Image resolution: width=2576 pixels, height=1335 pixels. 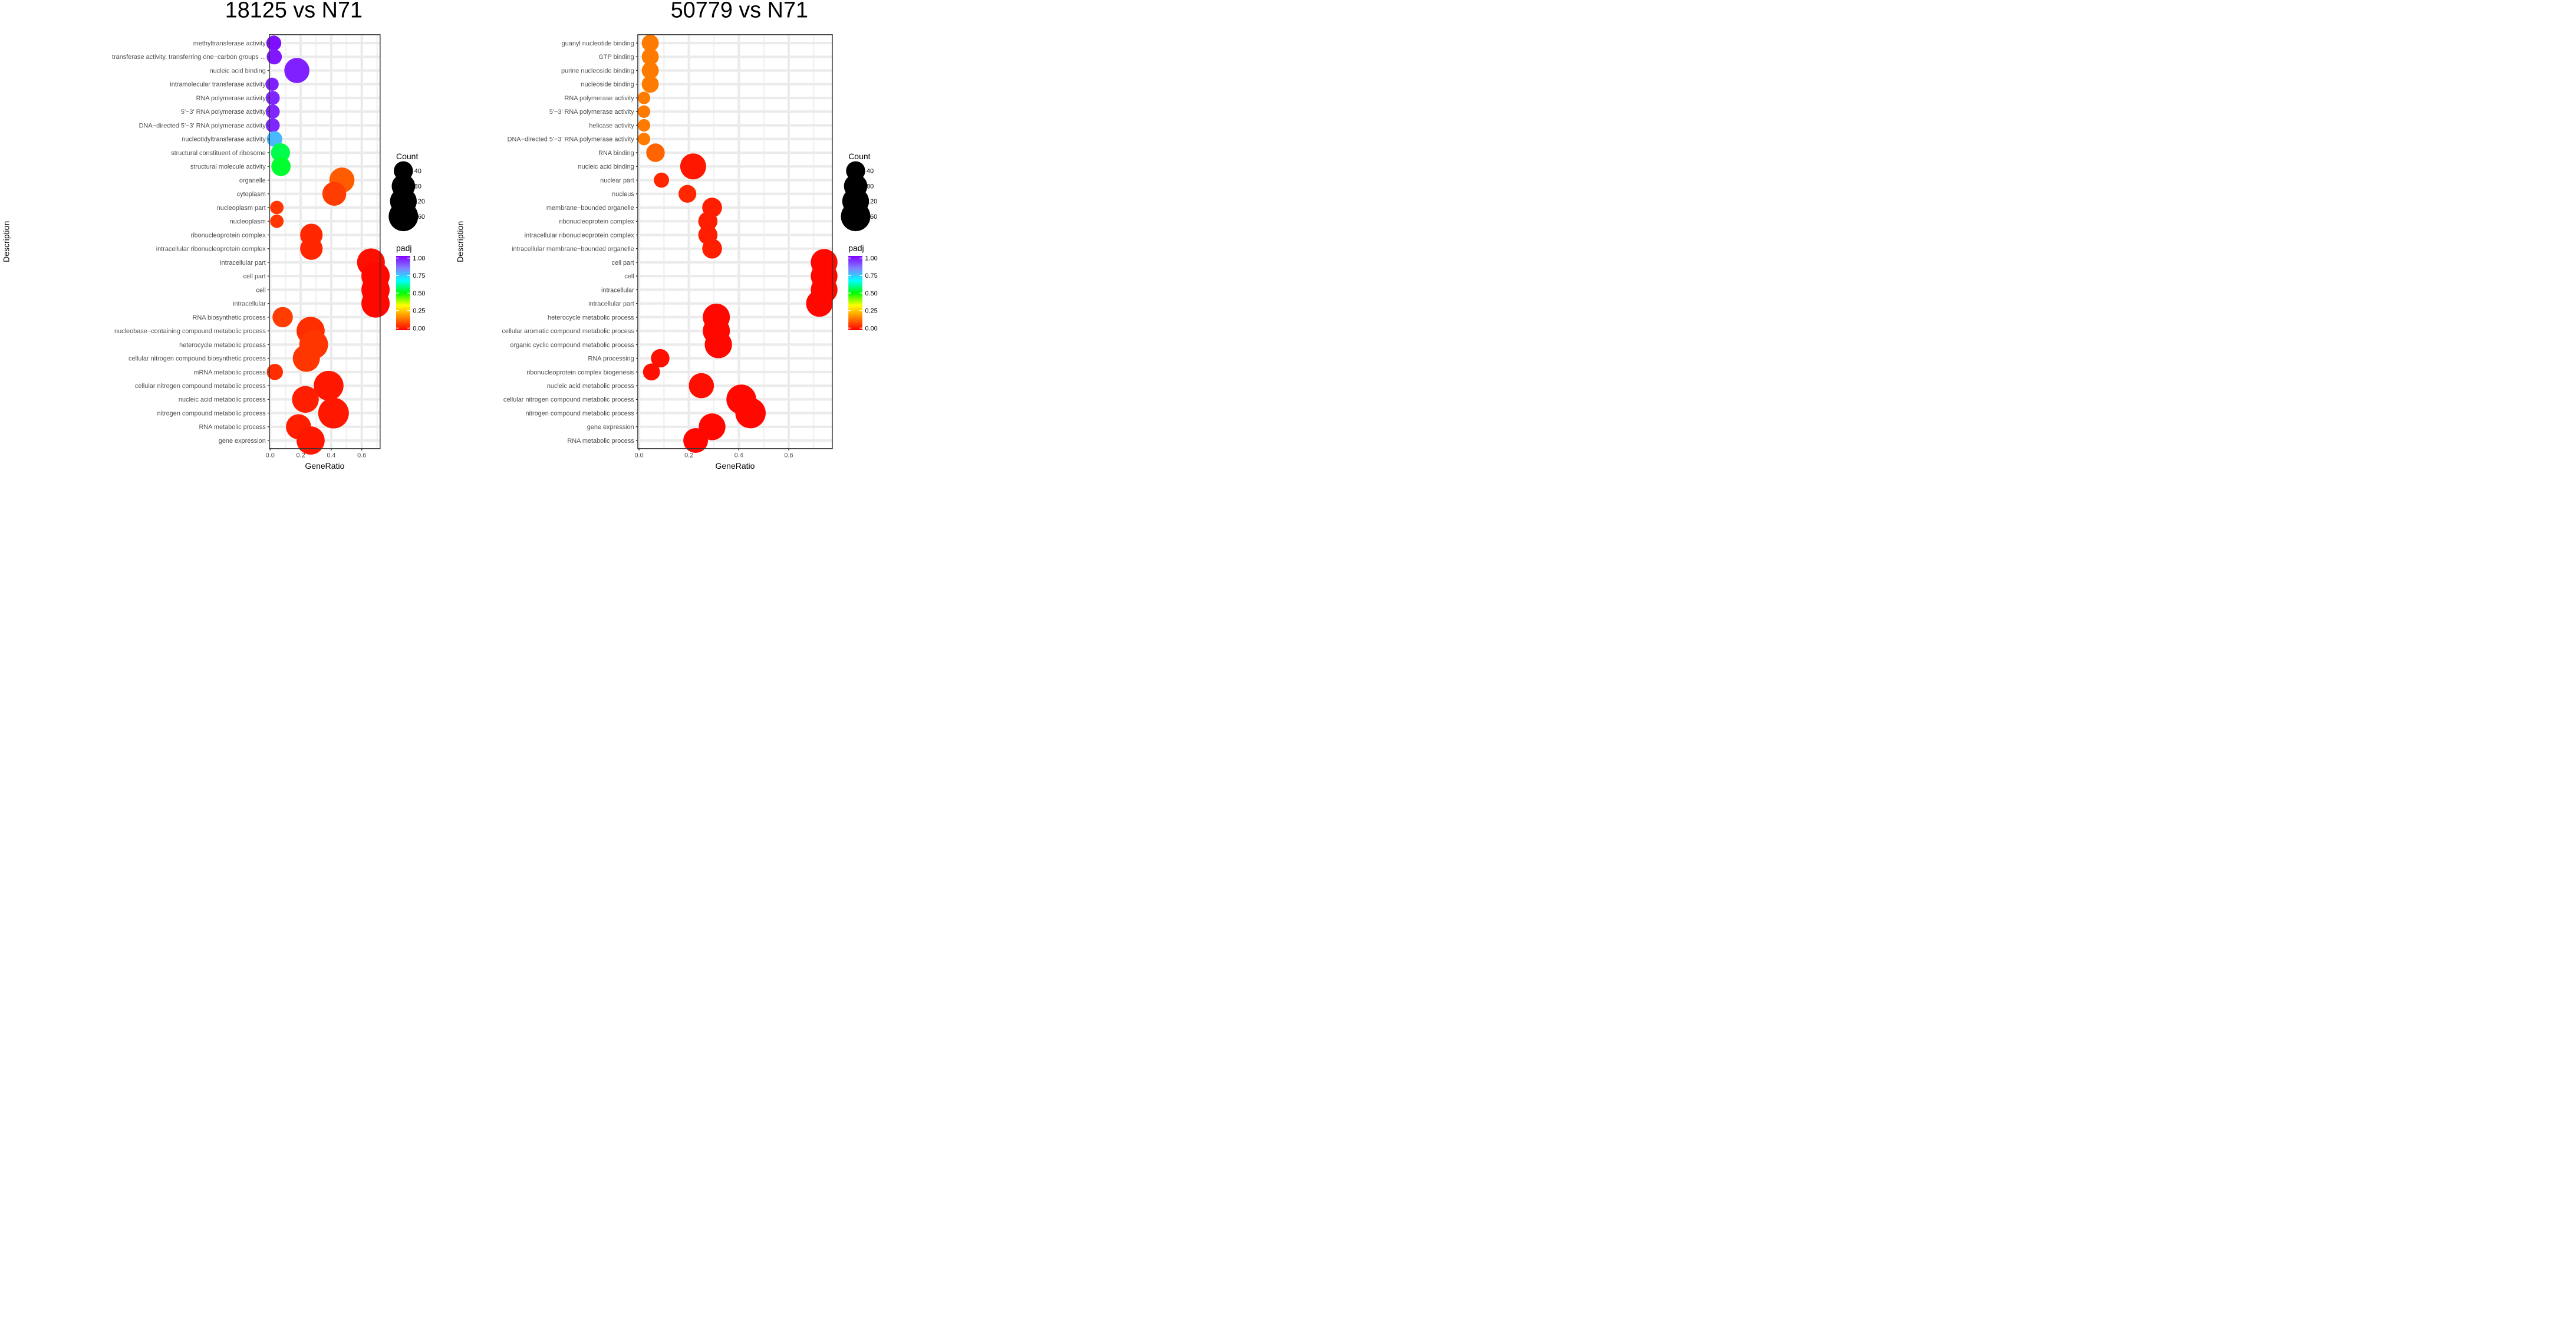 I want to click on plot-area, so click(x=735, y=241).